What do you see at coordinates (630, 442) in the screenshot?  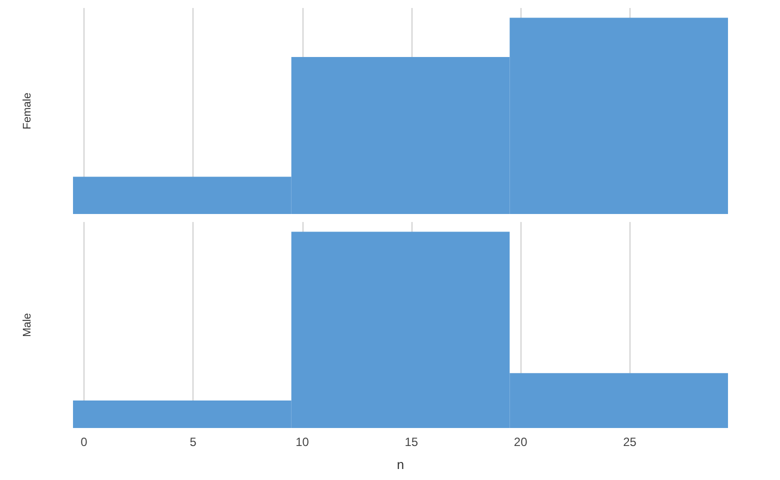 I see `x-tick-label: 25` at bounding box center [630, 442].